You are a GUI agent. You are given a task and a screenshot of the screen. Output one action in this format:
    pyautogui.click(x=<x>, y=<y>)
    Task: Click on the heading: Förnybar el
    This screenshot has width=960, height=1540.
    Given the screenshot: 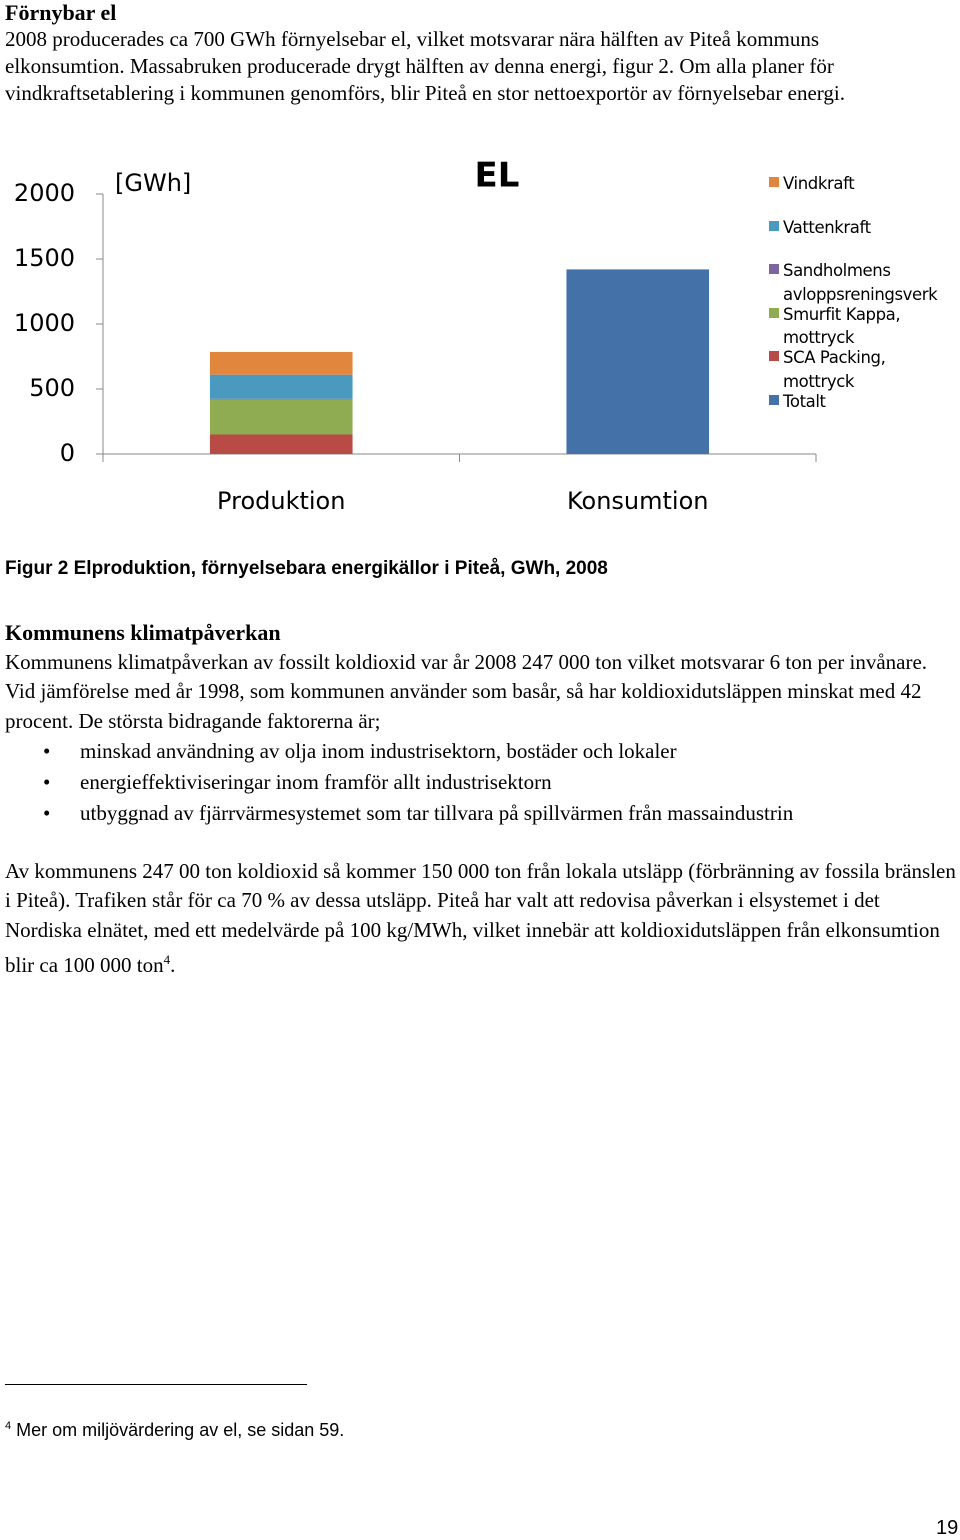 What is the action you would take?
    pyautogui.click(x=61, y=12)
    